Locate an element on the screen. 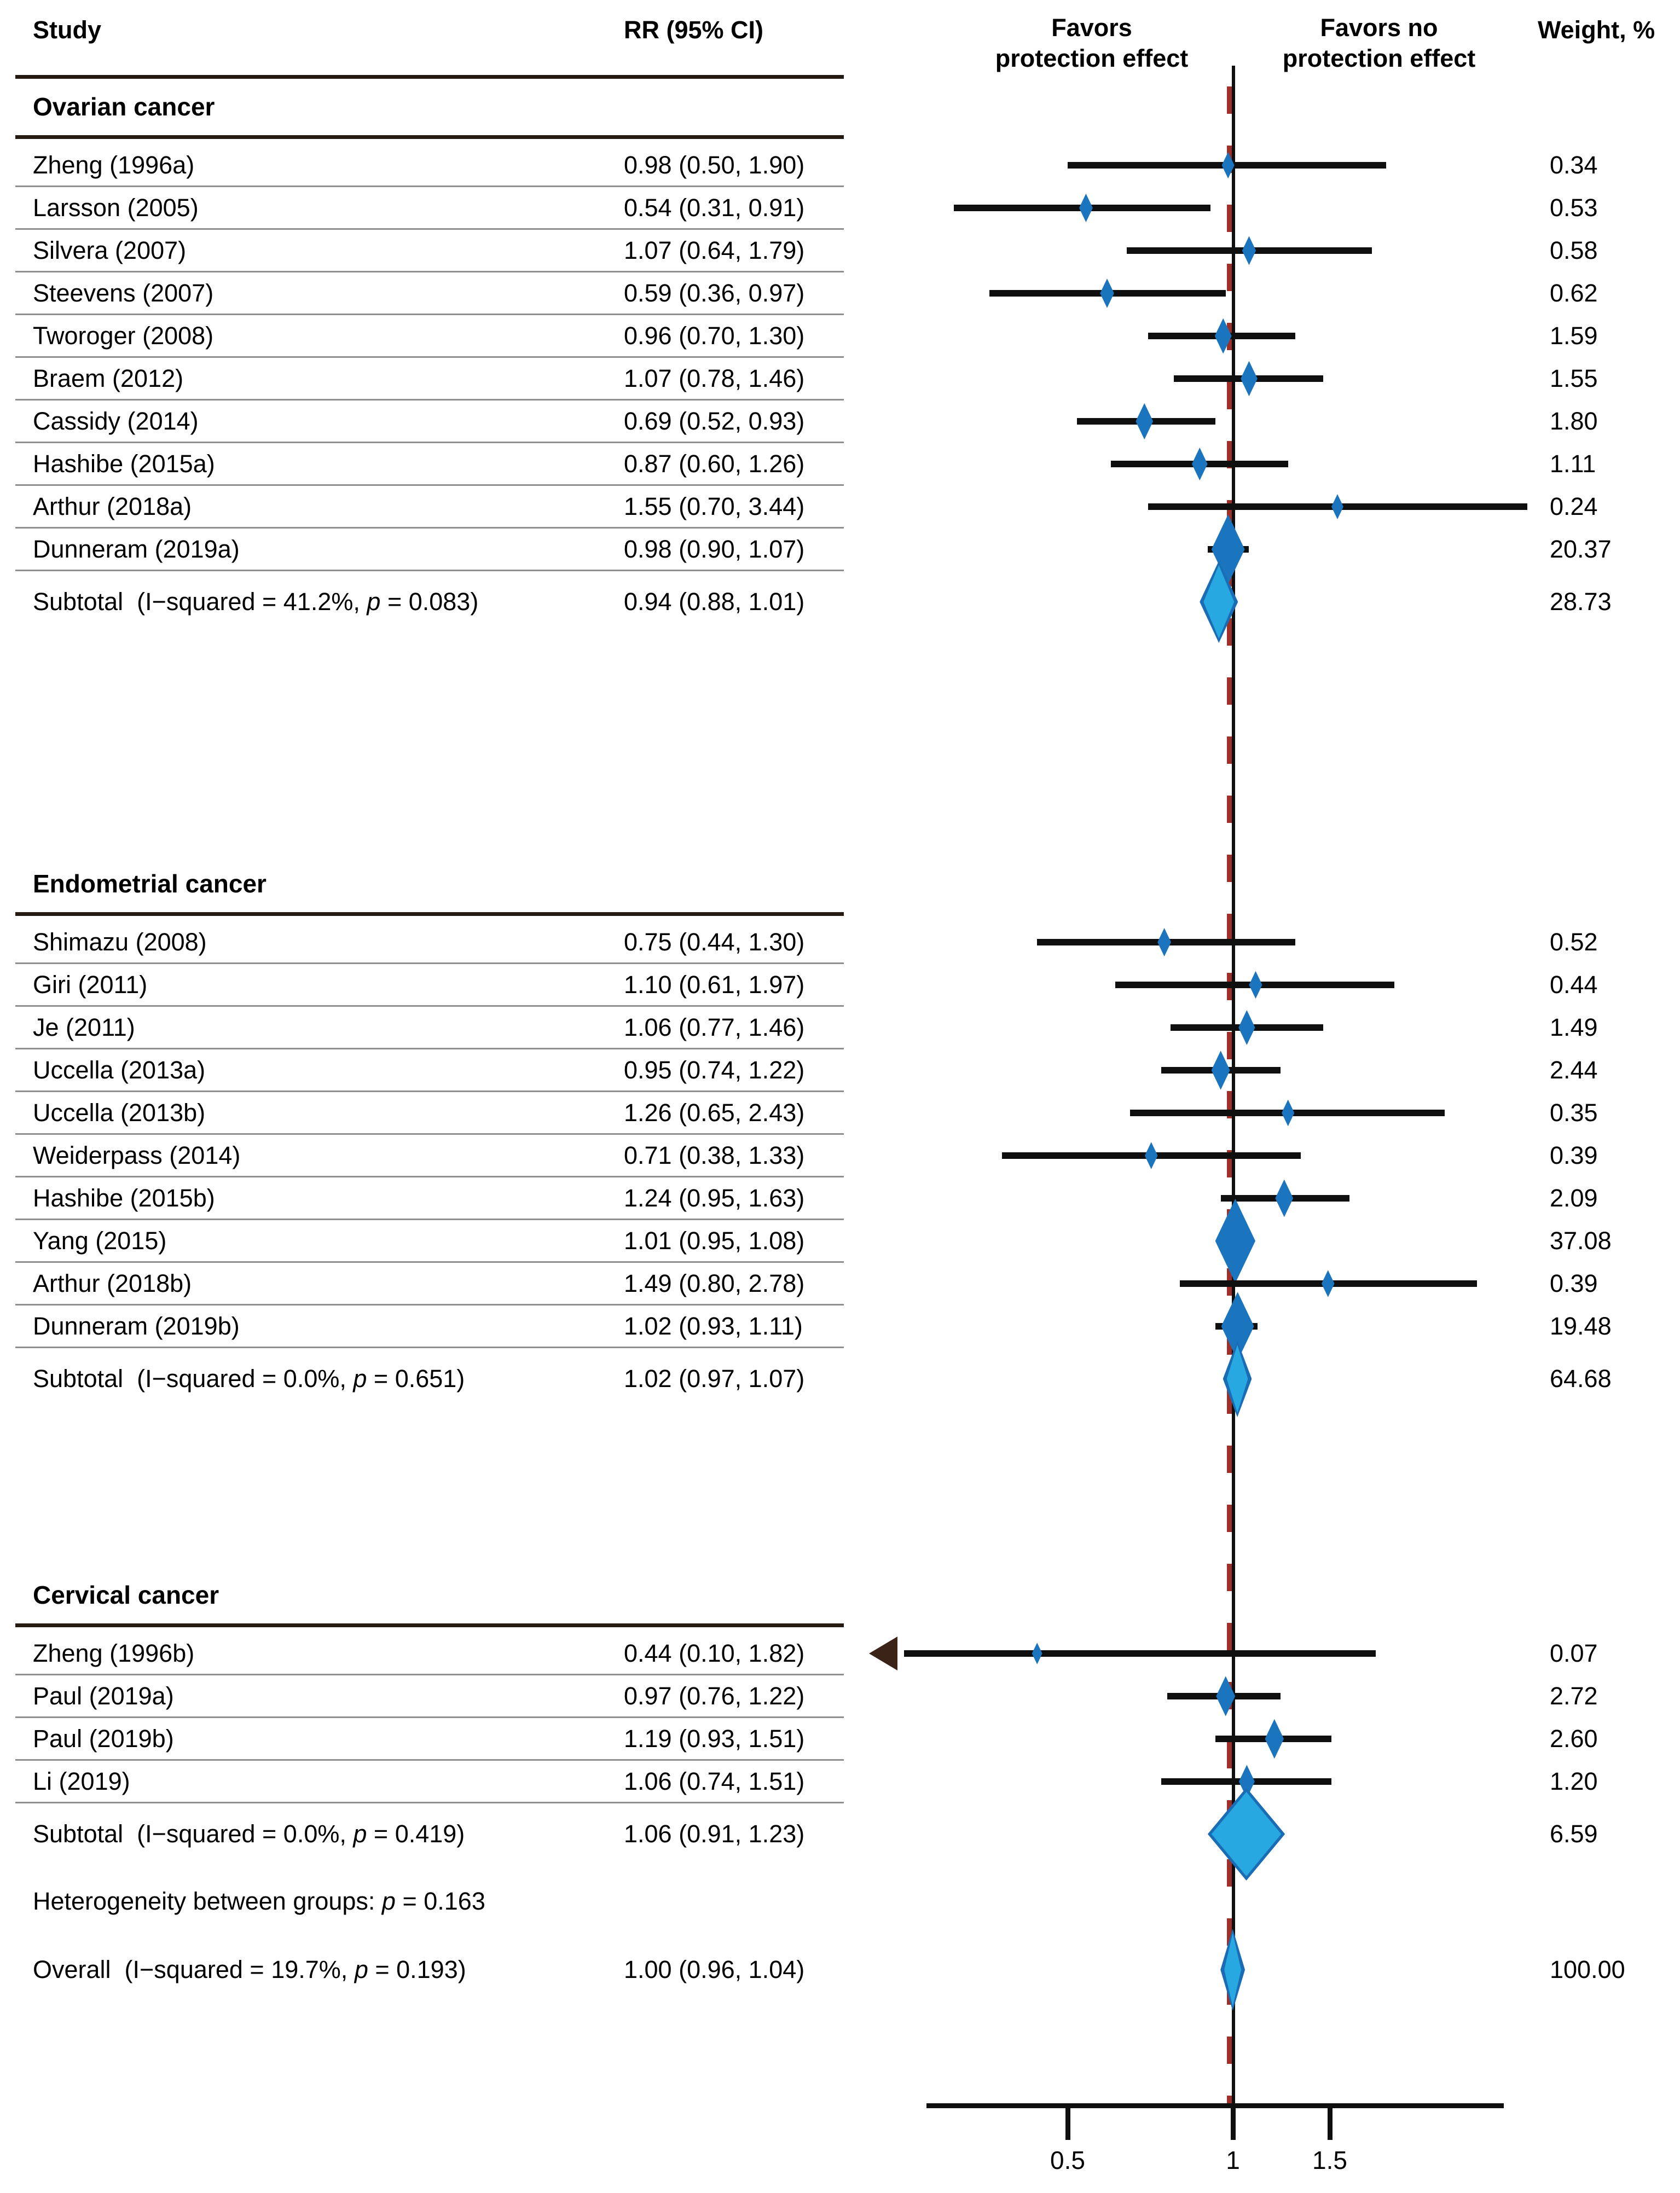 Image resolution: width=1680 pixels, height=2193 pixels. study-label: Uccella (2013a) is located at coordinates (119, 1070).